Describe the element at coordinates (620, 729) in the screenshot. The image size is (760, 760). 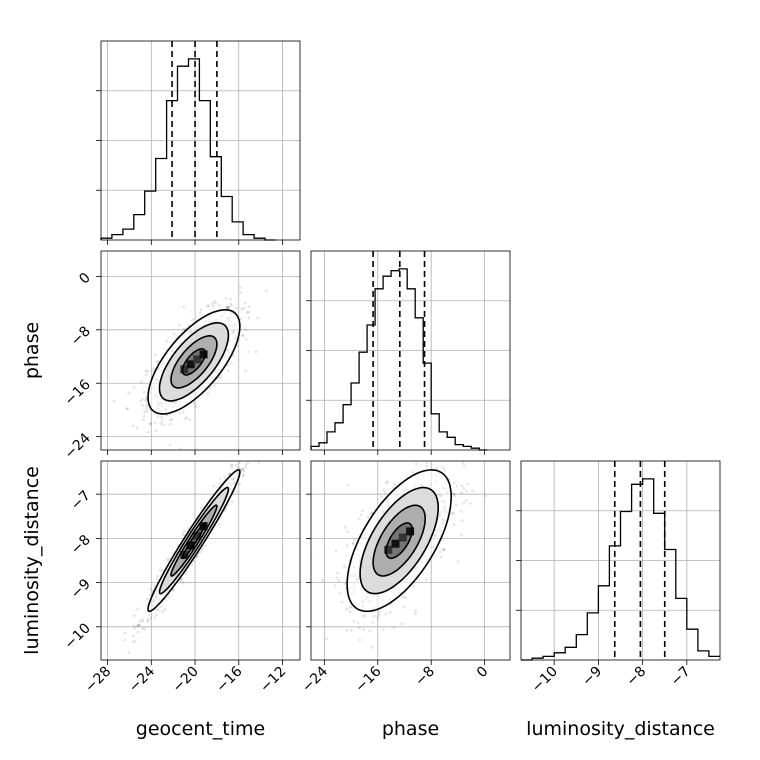
I see `x-axis-label-luminosity_distance: luminosity_distance` at that location.